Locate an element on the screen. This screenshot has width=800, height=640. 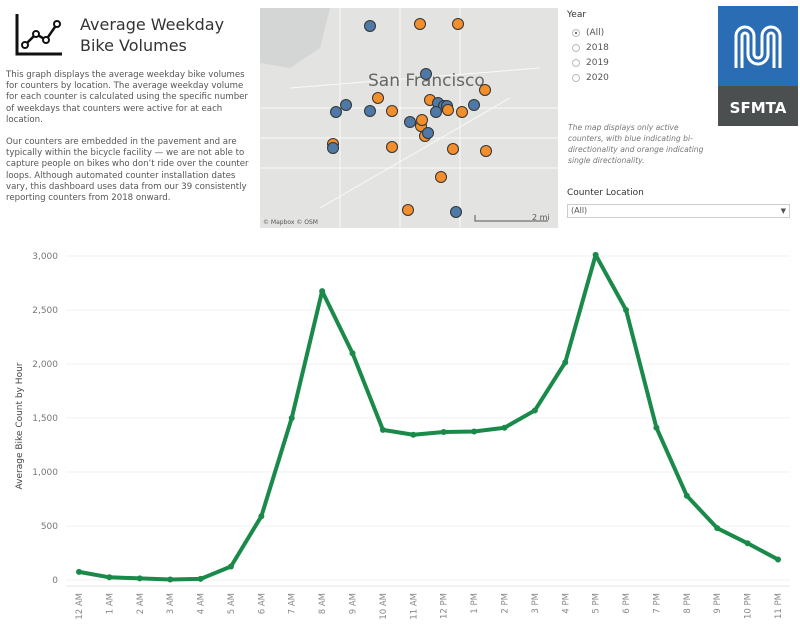
year-option-2018: 2018 is located at coordinates (590, 48).